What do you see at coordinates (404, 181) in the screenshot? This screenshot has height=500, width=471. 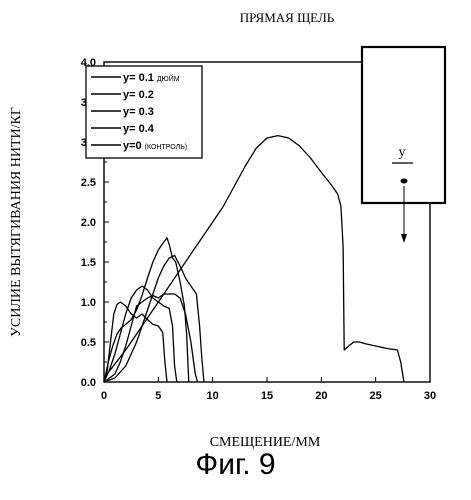 I see `inset-dot` at bounding box center [404, 181].